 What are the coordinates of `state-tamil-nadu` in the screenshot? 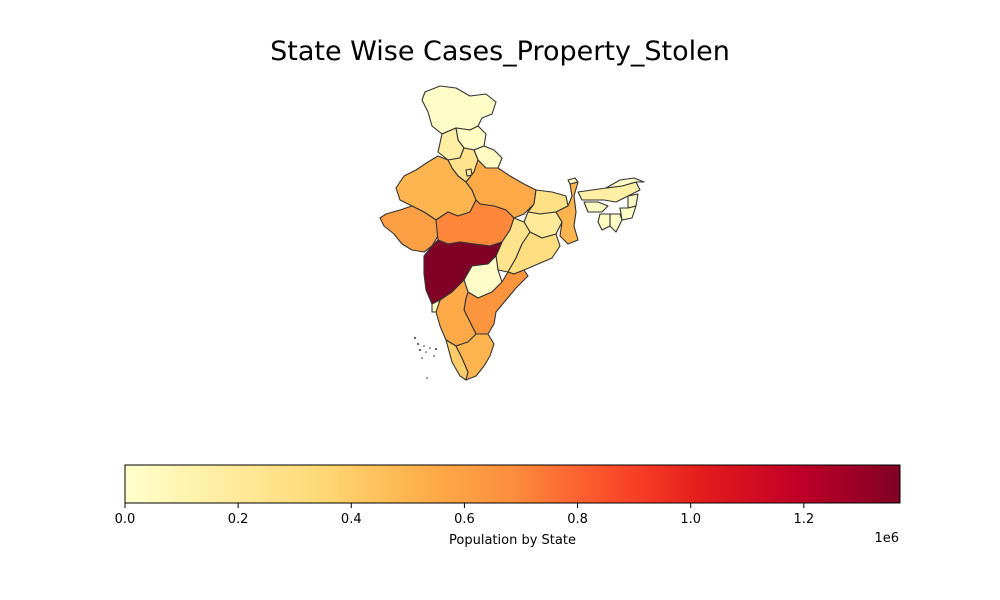 It's located at (475, 357).